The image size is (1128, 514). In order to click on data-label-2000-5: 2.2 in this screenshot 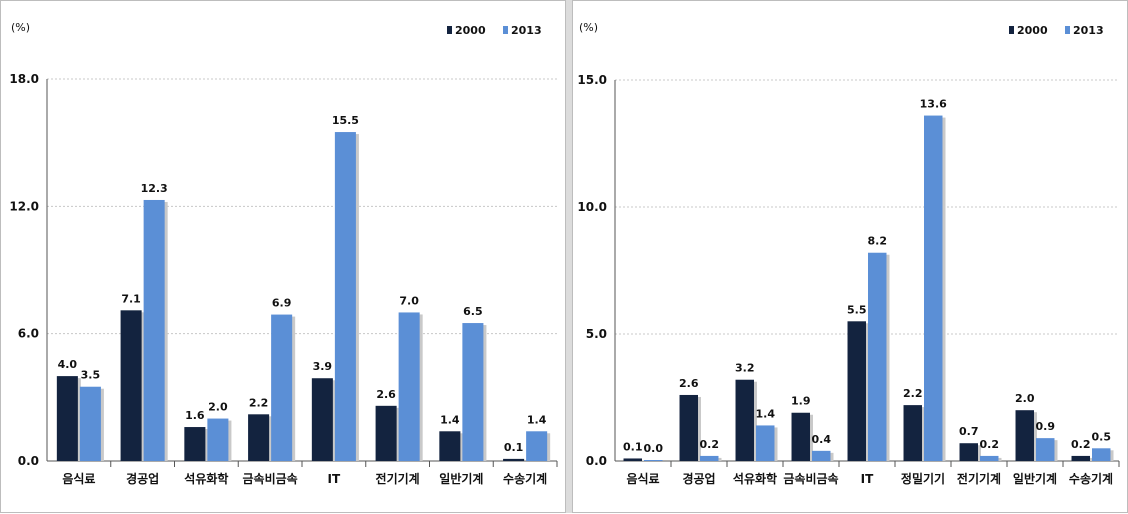, I will do `click(913, 393)`.